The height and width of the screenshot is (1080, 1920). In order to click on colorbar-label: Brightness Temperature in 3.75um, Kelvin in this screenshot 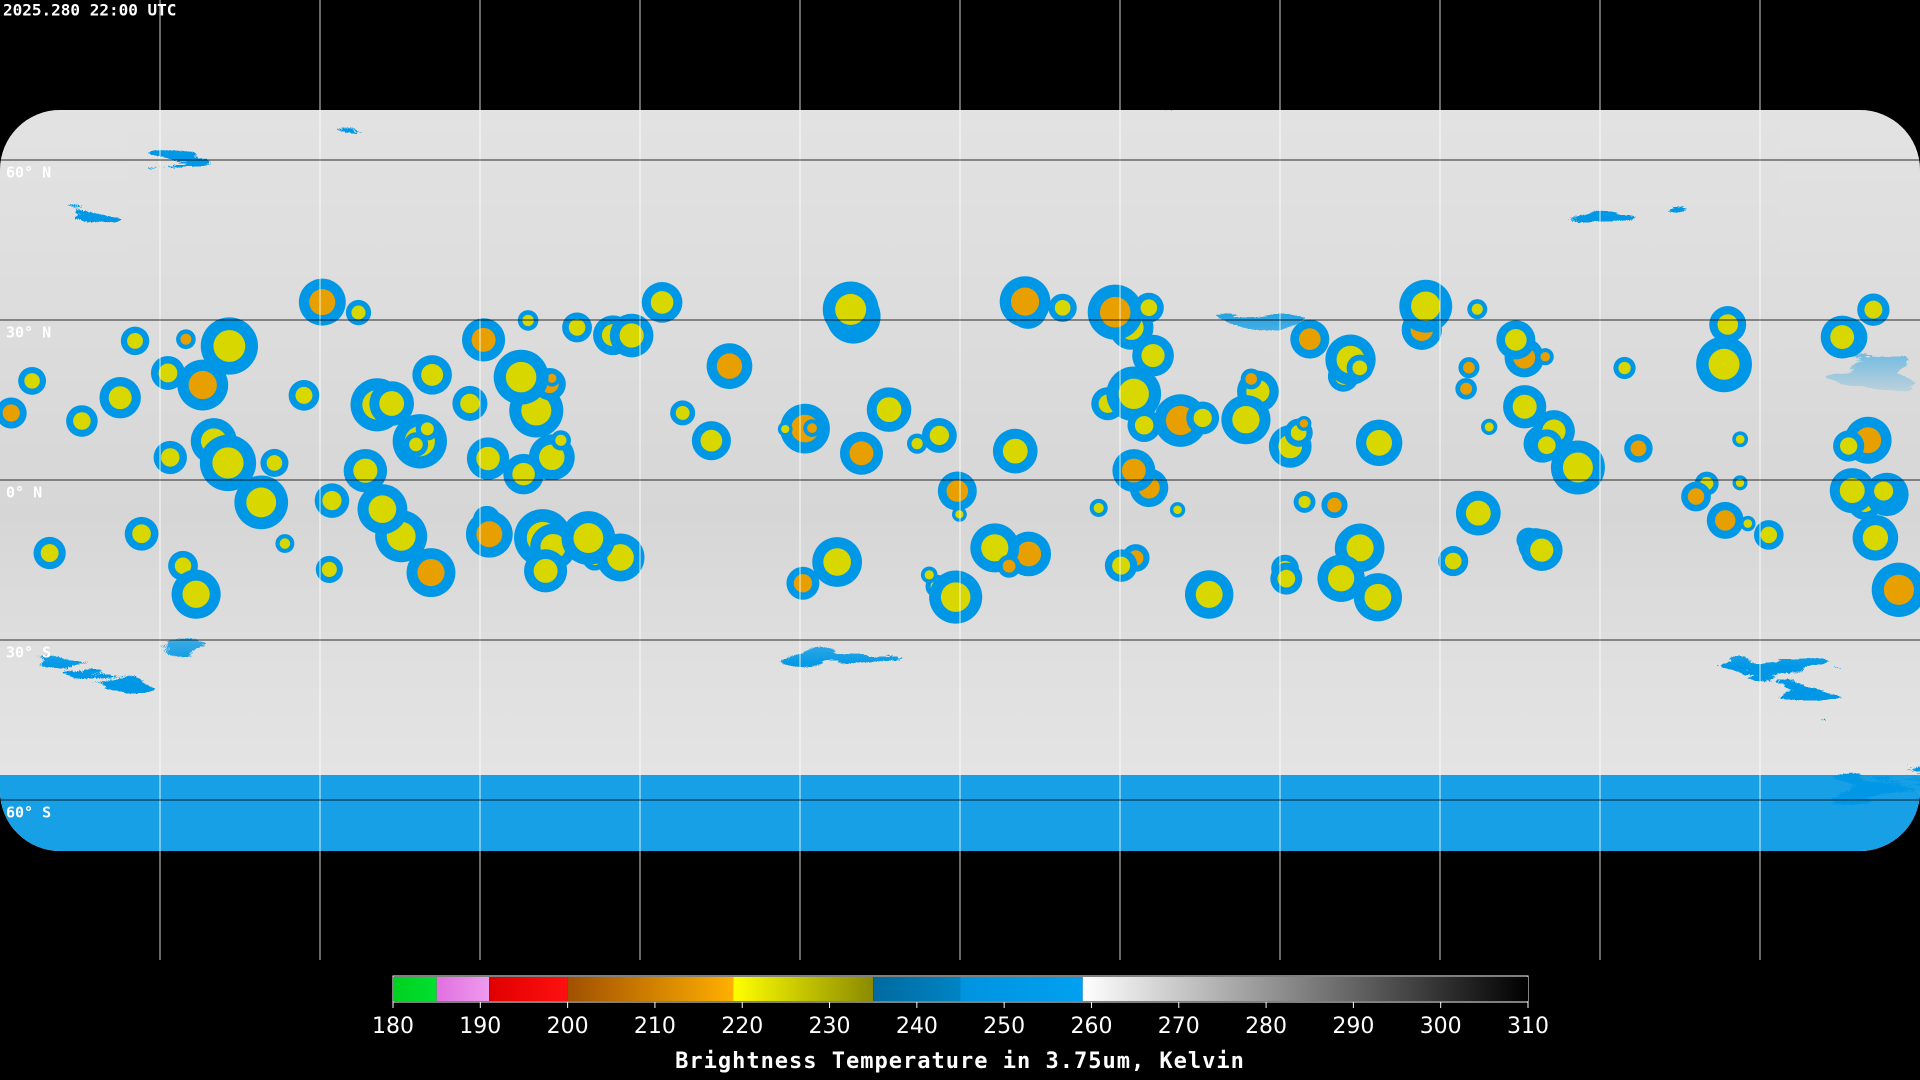, I will do `click(960, 1061)`.